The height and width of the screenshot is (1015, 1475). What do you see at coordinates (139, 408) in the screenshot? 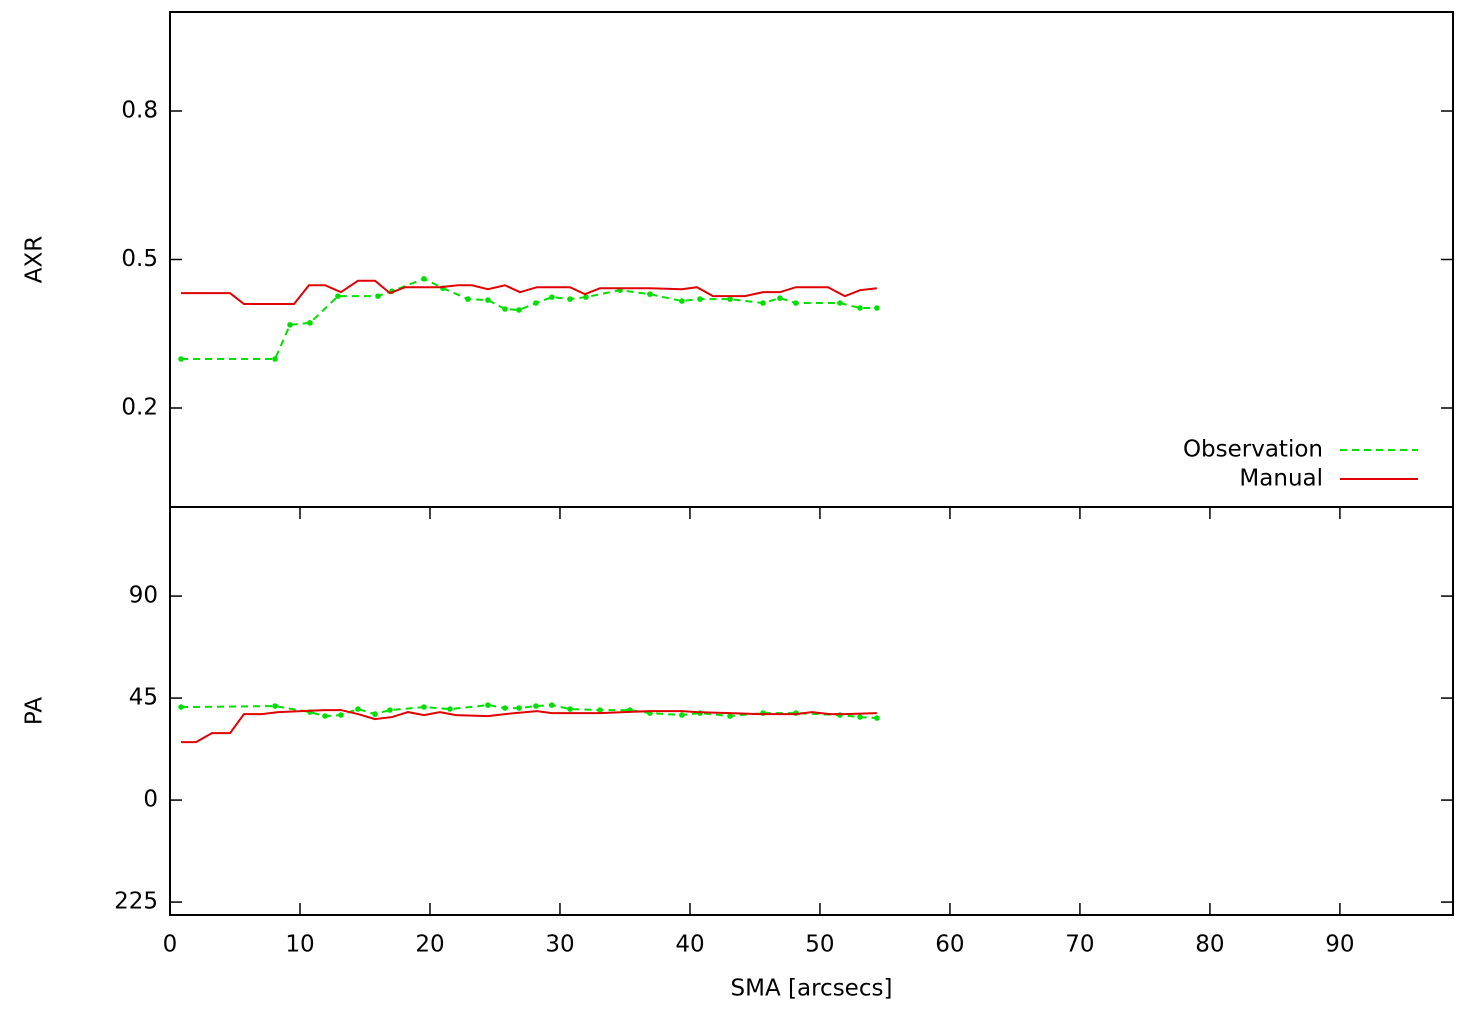
I see `y-tick-label: 0.2` at bounding box center [139, 408].